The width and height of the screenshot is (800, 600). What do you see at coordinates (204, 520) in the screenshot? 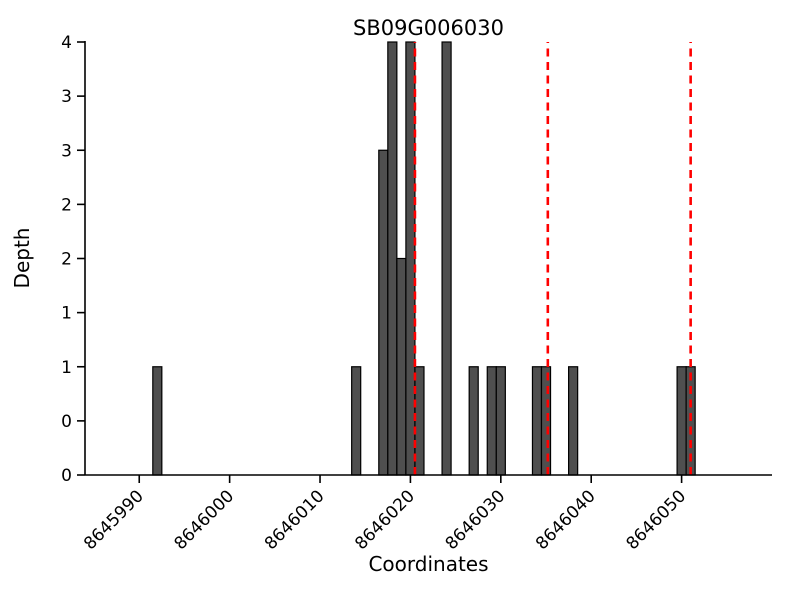
I see `x-tick-label: 8646000` at bounding box center [204, 520].